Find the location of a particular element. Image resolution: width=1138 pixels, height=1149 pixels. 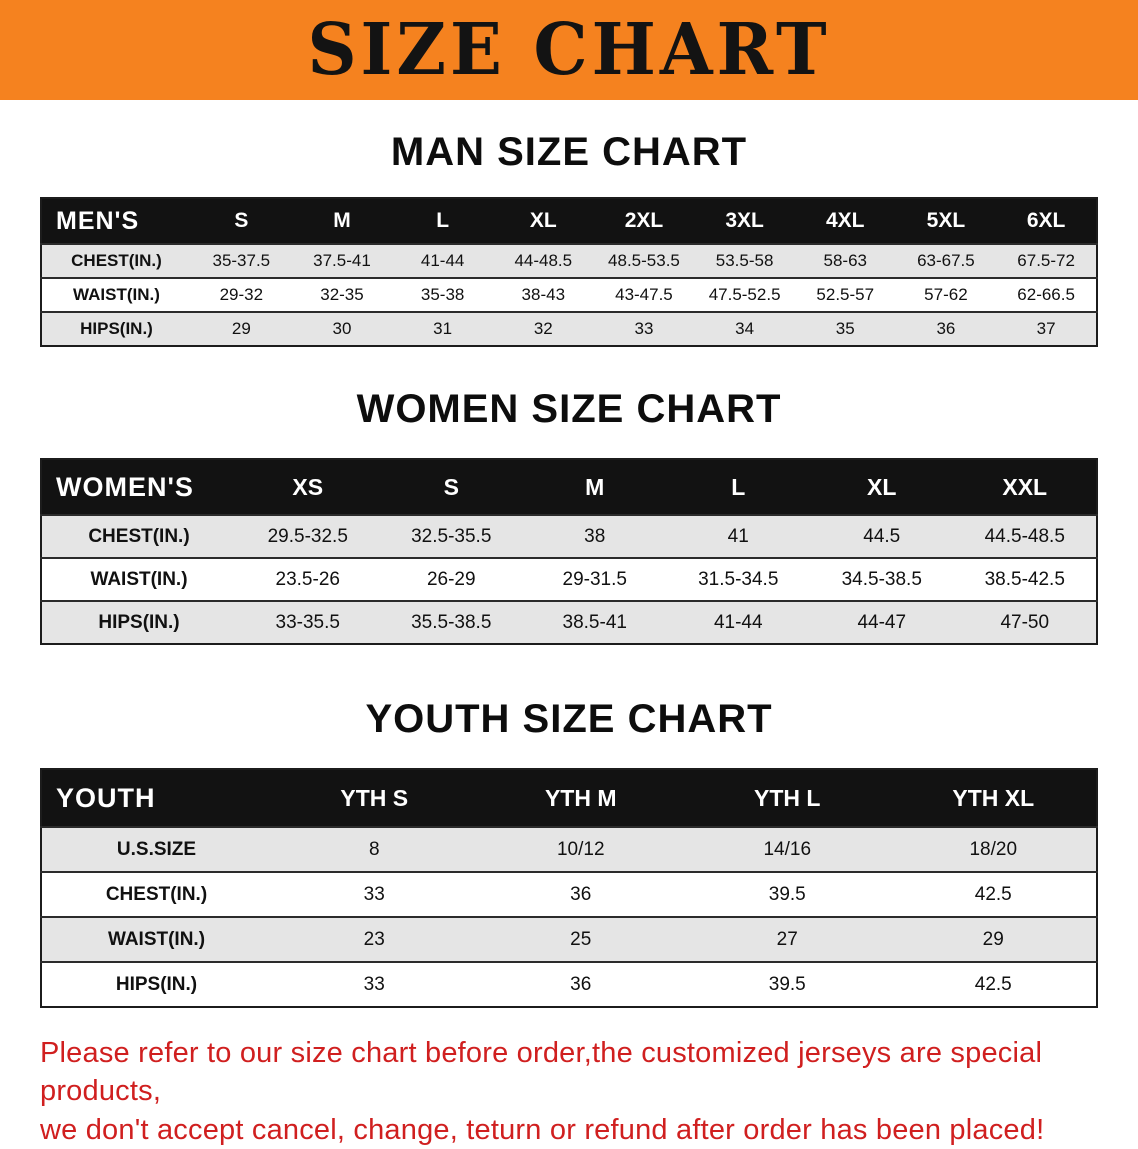

table-header-row: MEN'S S M L XL 2XL 3XL 4XL 5XL 6XL is located at coordinates (569, 221).